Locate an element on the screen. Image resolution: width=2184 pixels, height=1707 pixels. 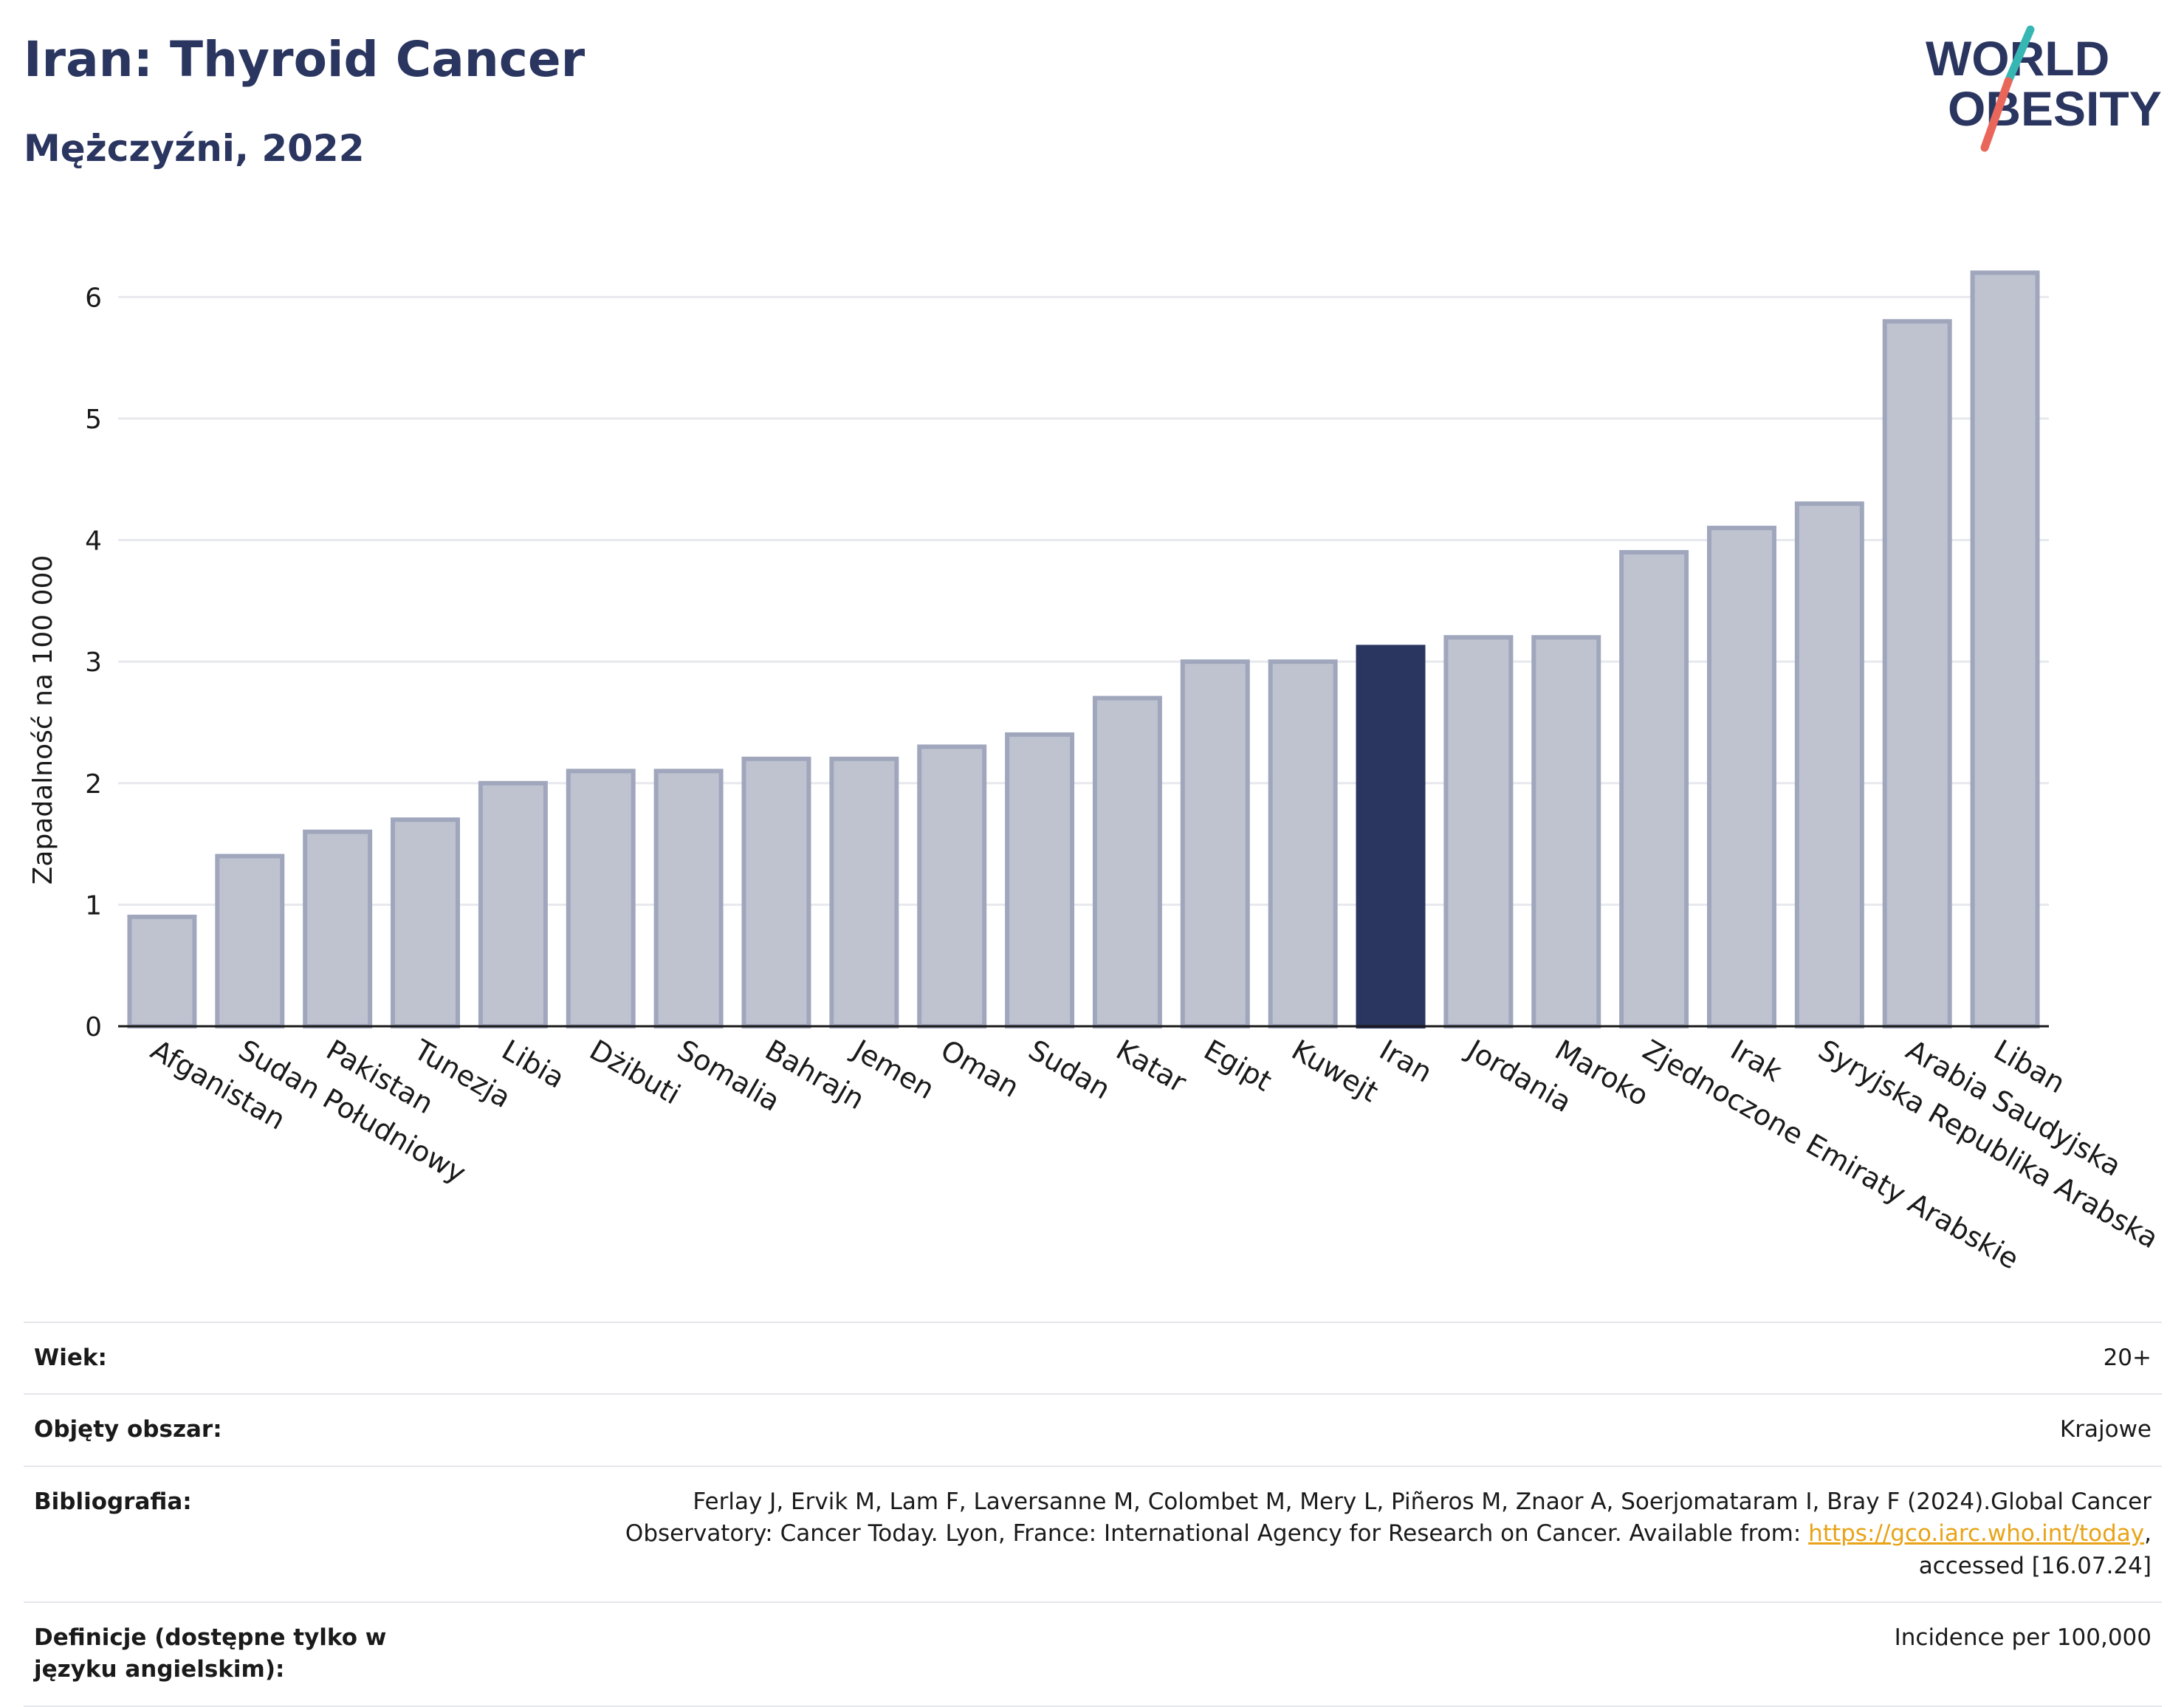
x-tick-label: Kuwejt is located at coordinates (1335, 1071).